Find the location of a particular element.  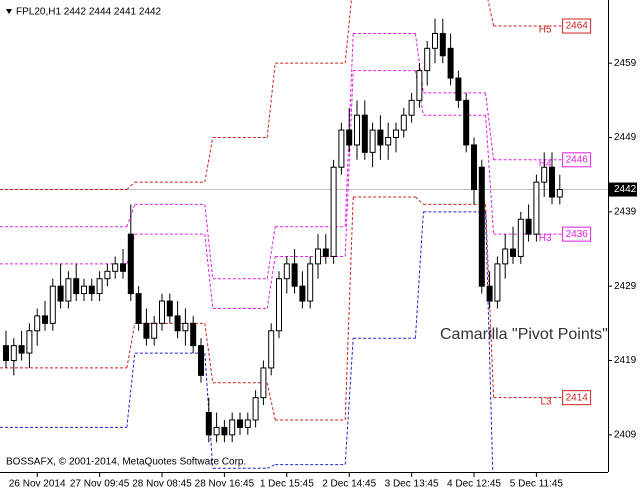

level-value: 2414 is located at coordinates (577, 397).